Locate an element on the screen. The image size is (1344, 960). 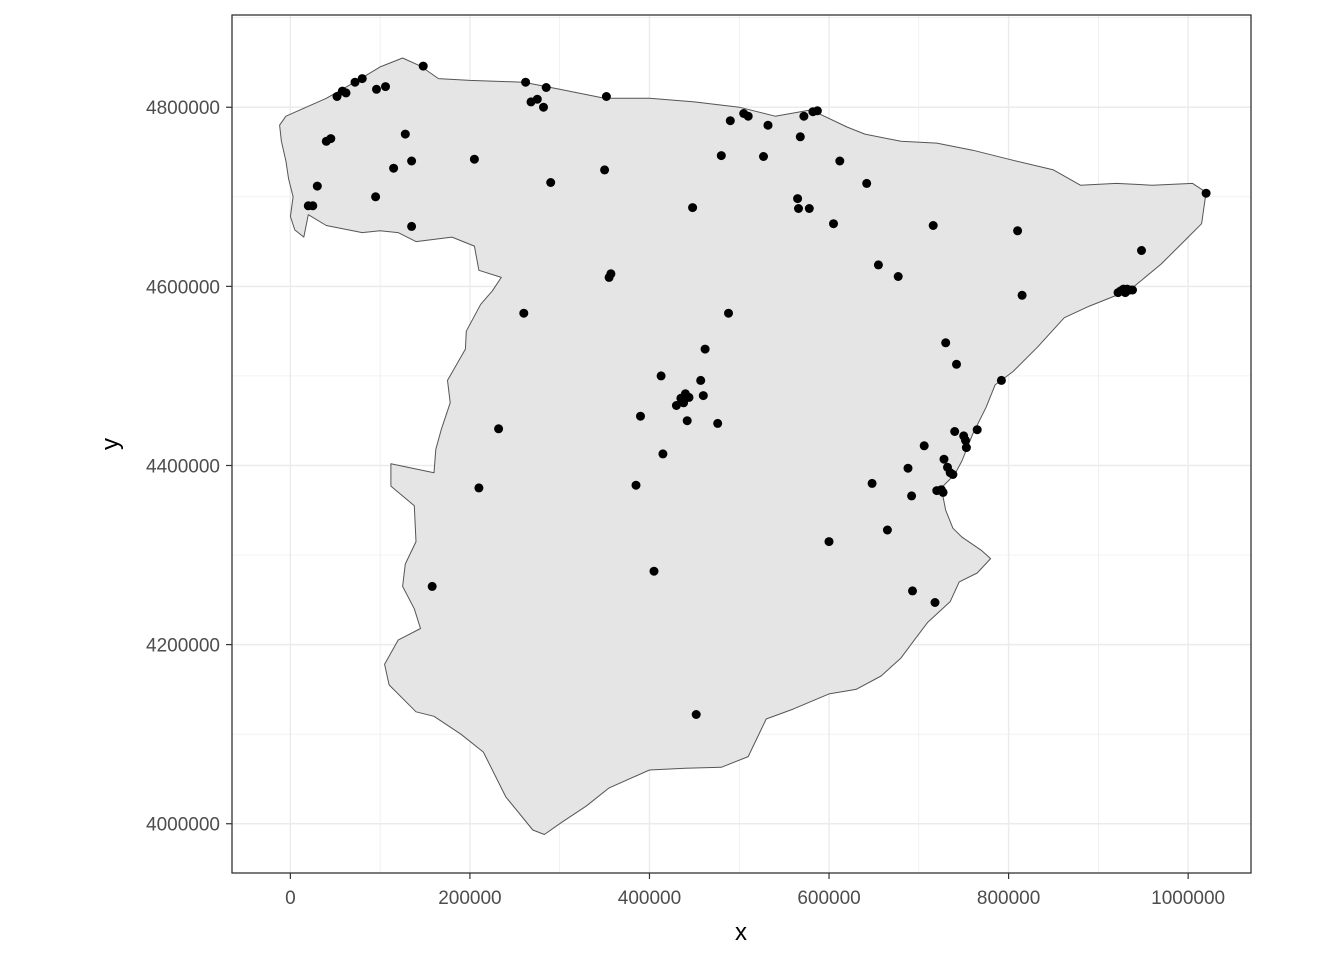
y-tick-label: 4200000 is located at coordinates (183, 646).